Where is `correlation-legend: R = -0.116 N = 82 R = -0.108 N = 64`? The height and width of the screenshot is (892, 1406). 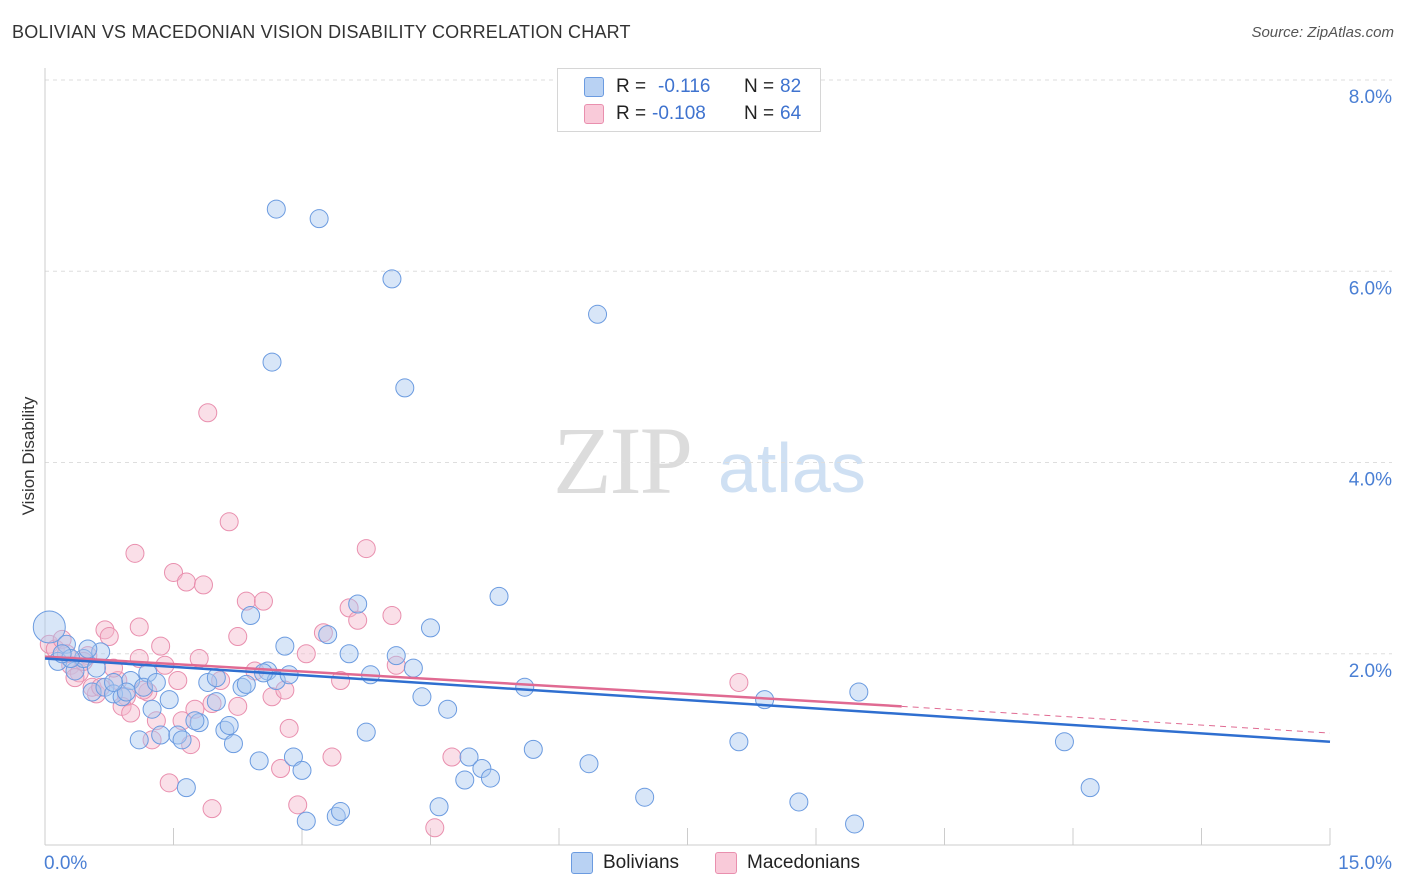 correlation-legend: R = -0.116 N = 82 R = -0.108 N = 64 is located at coordinates (689, 100).